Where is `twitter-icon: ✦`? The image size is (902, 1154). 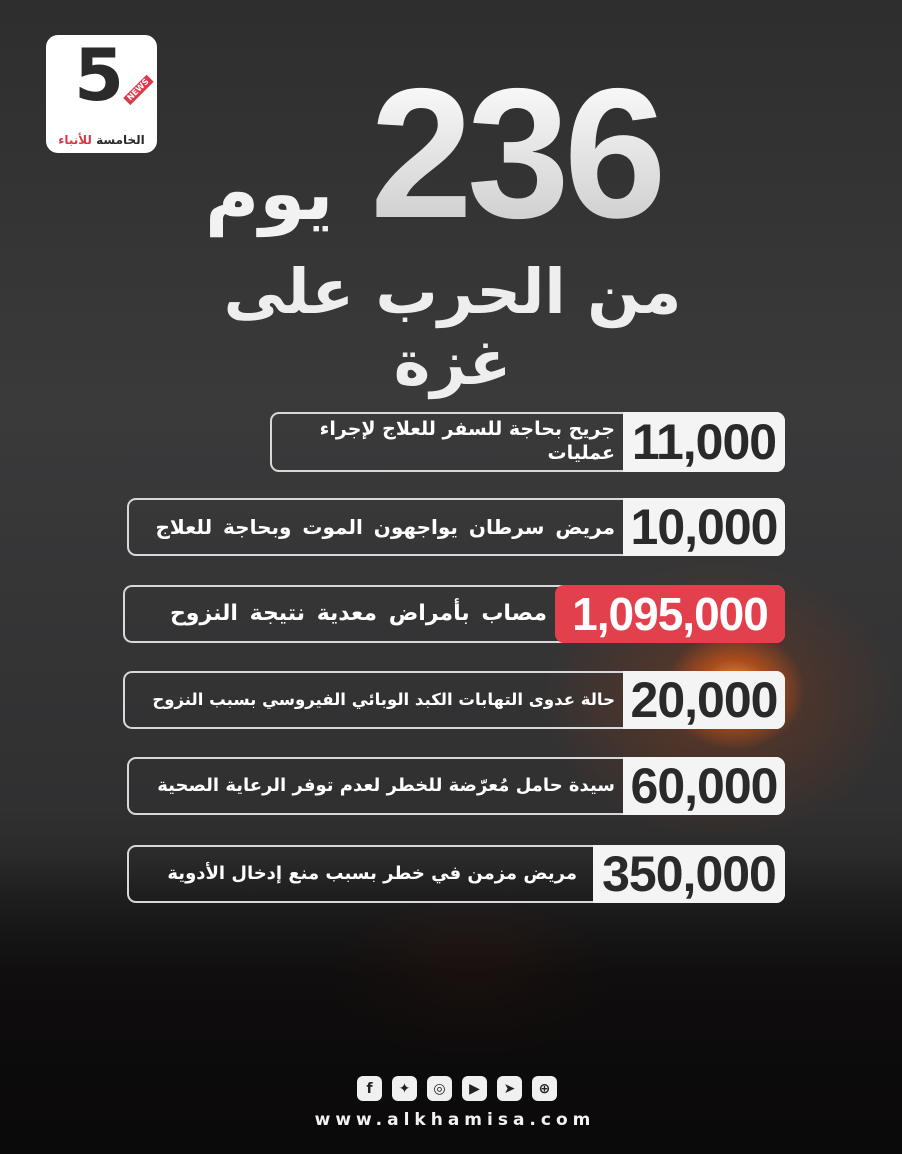
twitter-icon: ✦ is located at coordinates (404, 1088).